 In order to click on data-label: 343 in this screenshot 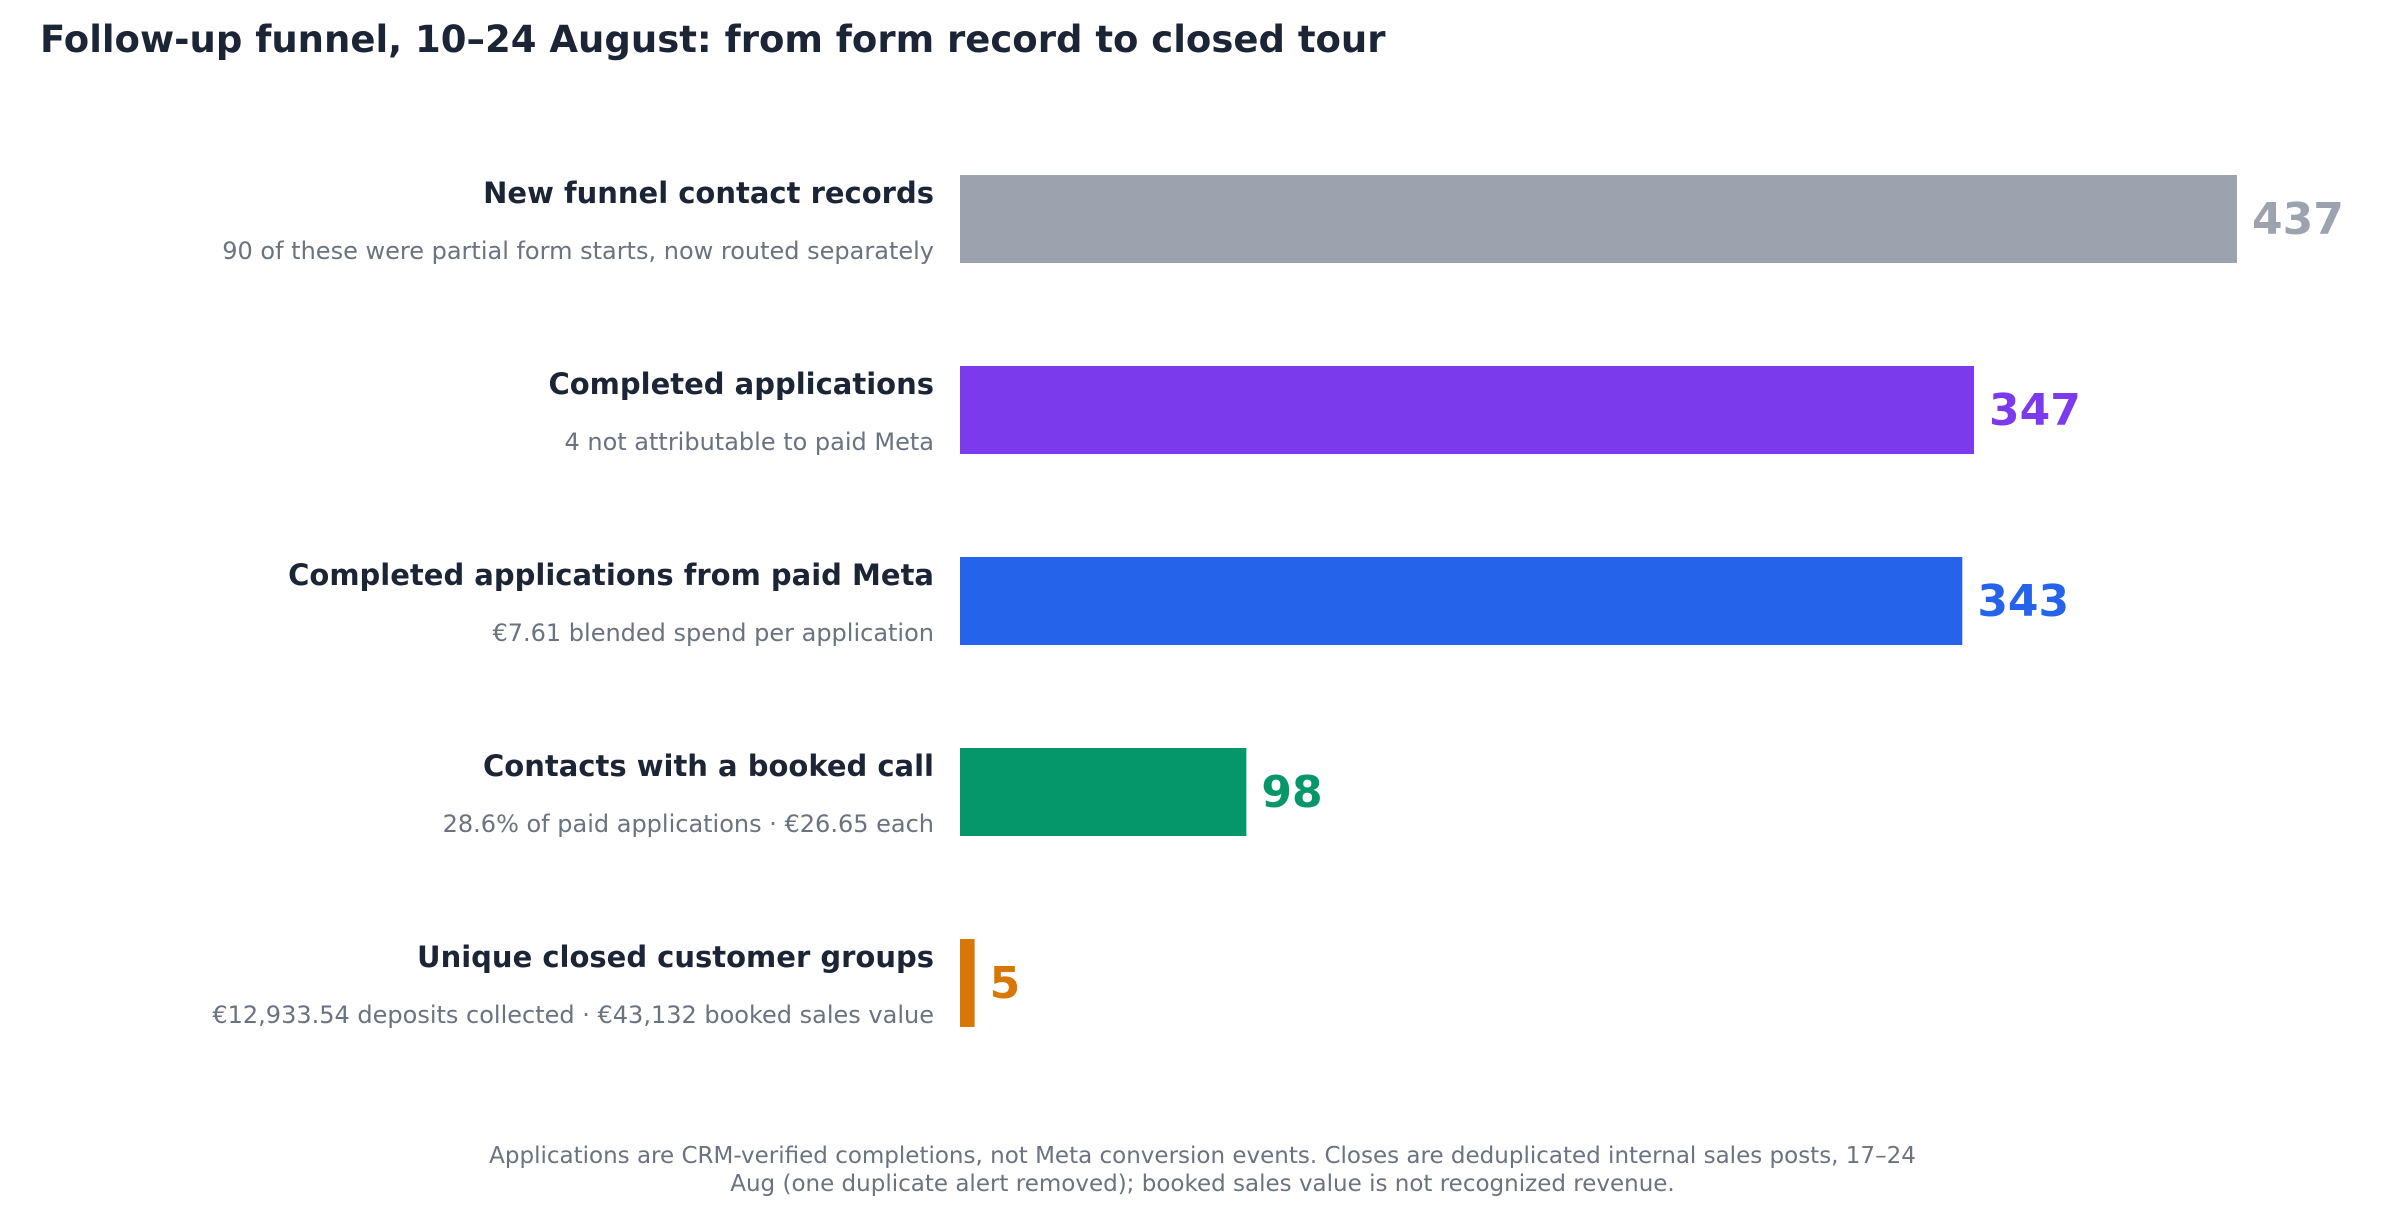, I will do `click(2023, 601)`.